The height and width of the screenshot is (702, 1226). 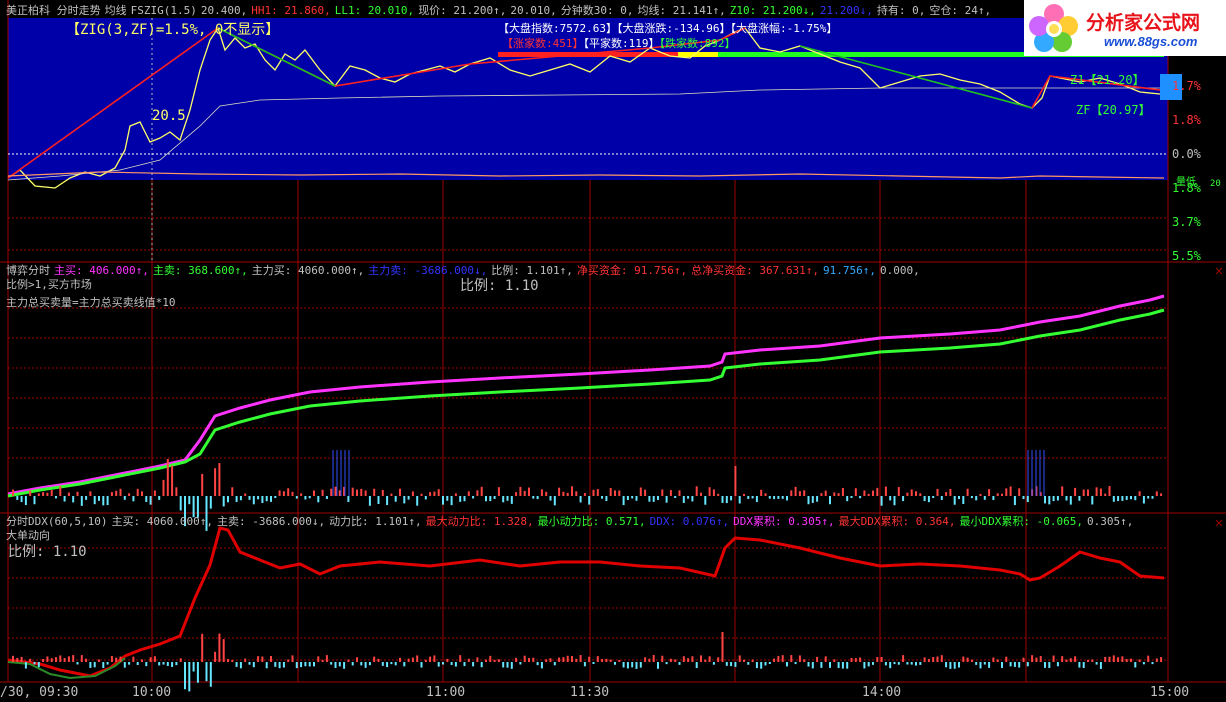 I want to click on mid-line-3: 主力总买卖量=主力总买卖线值*10, so click(x=91, y=302).